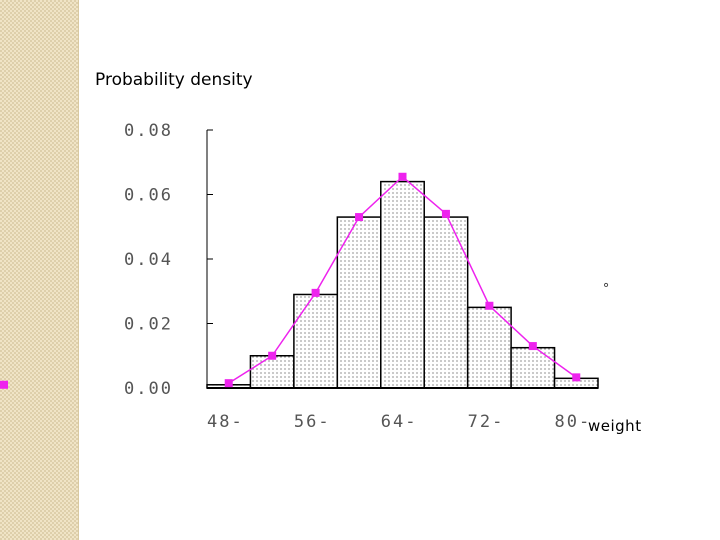 This screenshot has height=540, width=720. Describe the element at coordinates (39, 270) in the screenshot. I see `side-decor-band` at that location.